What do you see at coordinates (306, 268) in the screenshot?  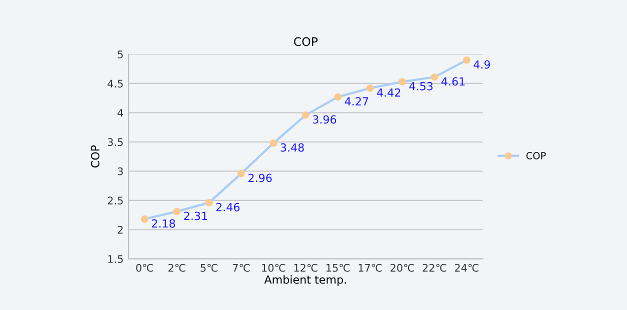 I see `x-tick-label: 12℃` at bounding box center [306, 268].